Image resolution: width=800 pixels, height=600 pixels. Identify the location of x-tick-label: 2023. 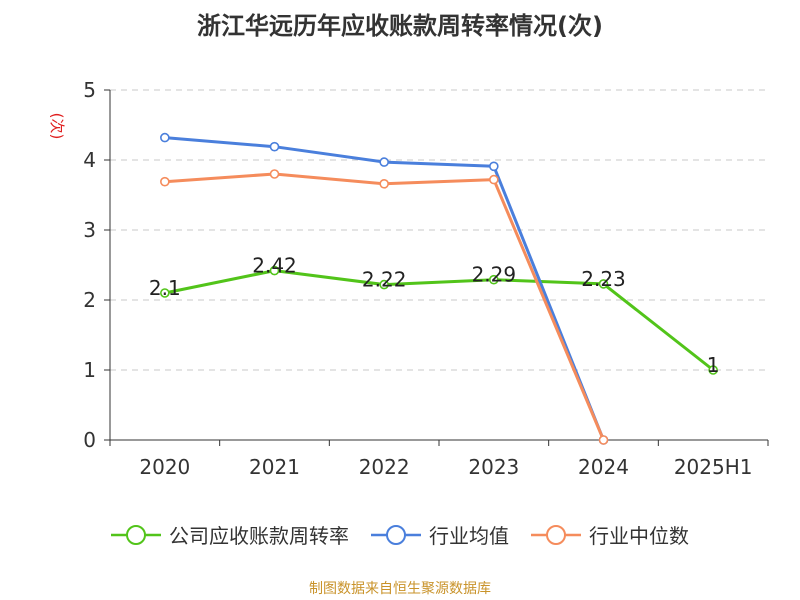
(493, 467).